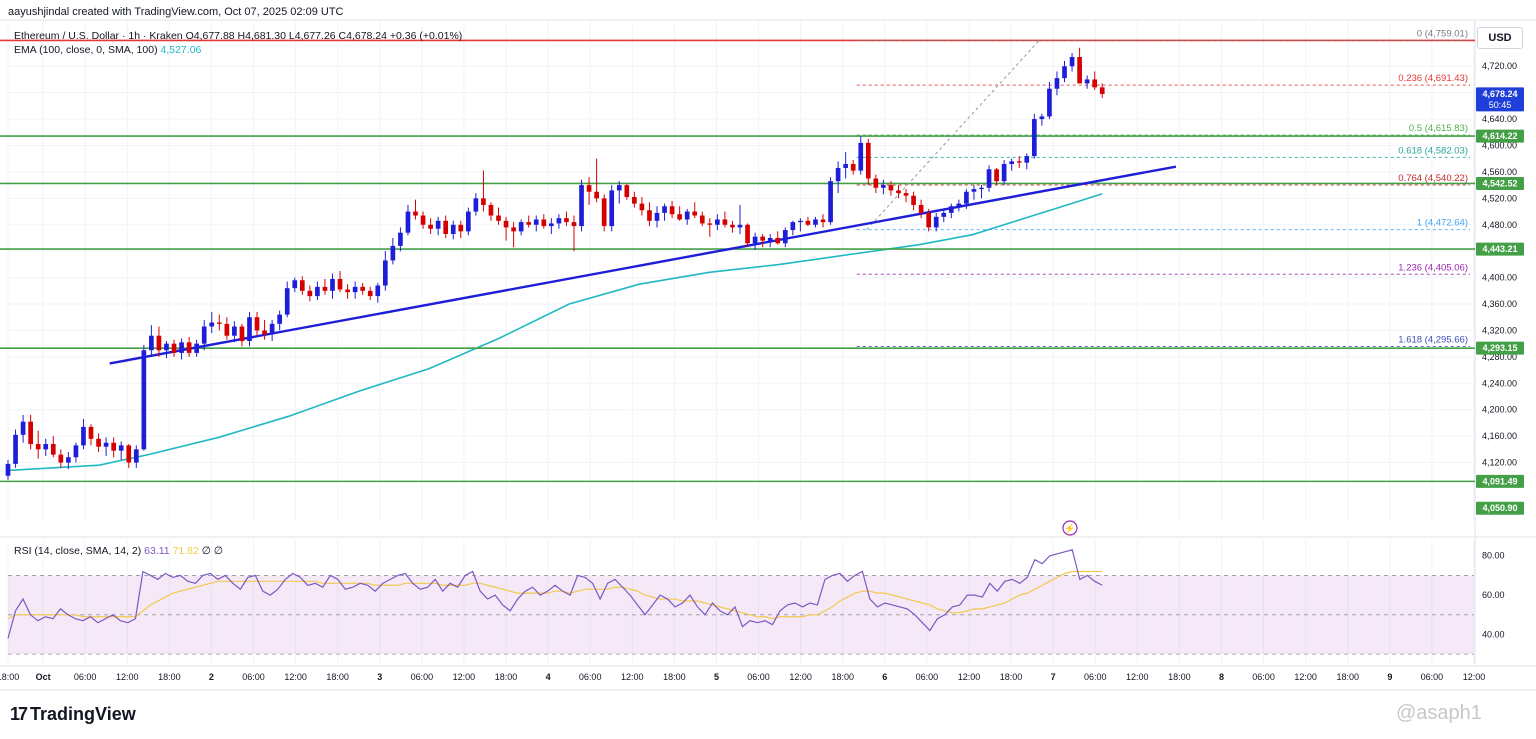 The width and height of the screenshot is (1536, 739). What do you see at coordinates (1499, 94) in the screenshot?
I see `price-badge-label: 4,678.24` at bounding box center [1499, 94].